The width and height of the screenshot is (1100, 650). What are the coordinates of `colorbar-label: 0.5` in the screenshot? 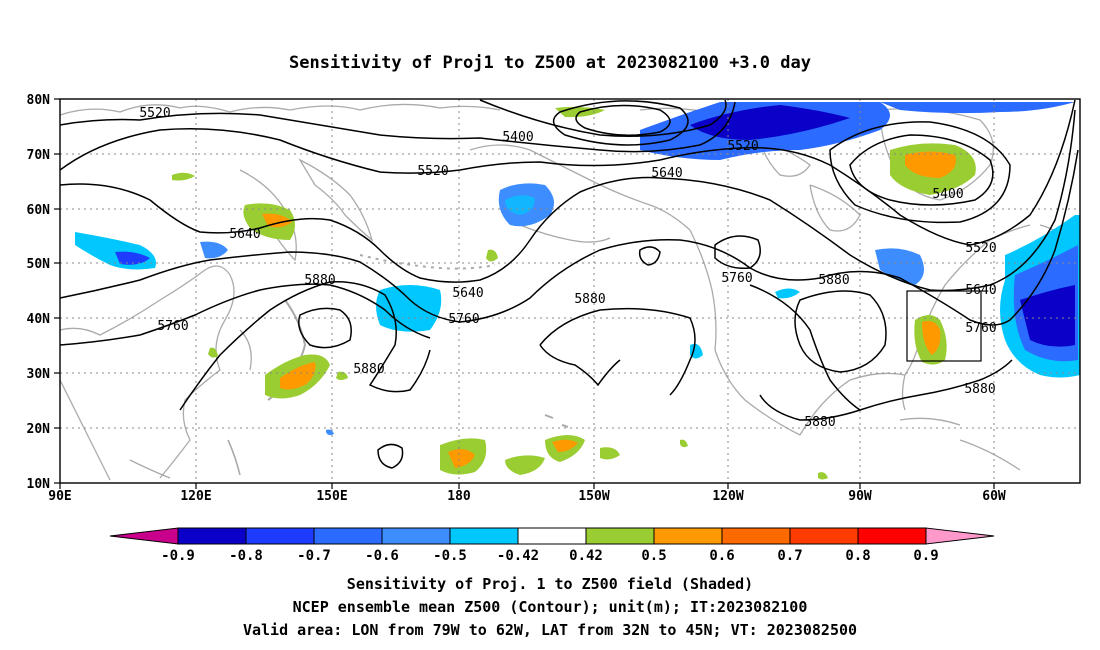 It's located at (653, 556).